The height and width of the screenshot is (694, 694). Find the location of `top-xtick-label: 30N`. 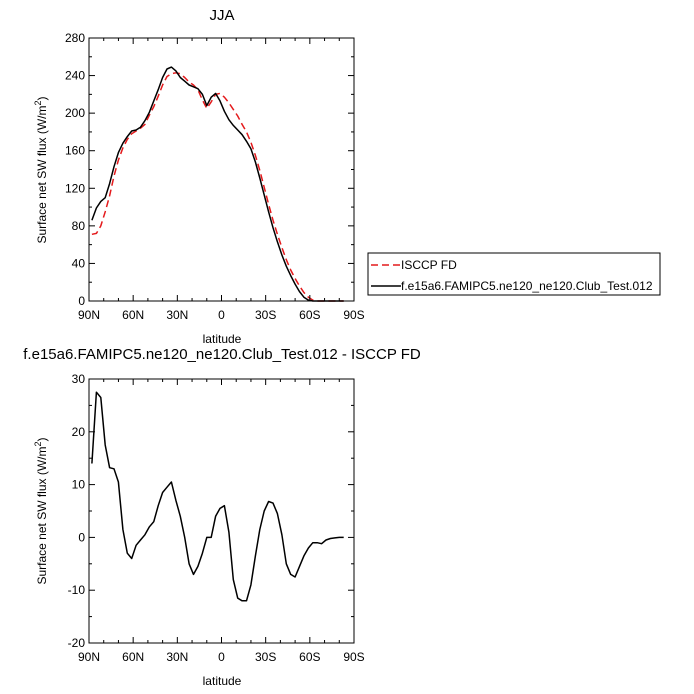

top-xtick-label: 30N is located at coordinates (177, 315).